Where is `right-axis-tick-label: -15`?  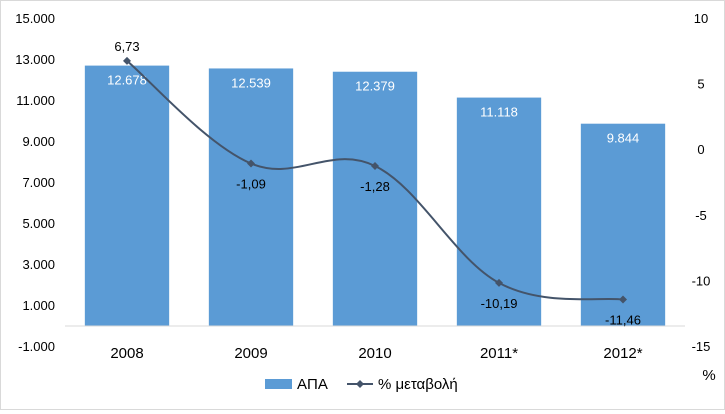
right-axis-tick-label: -15 is located at coordinates (701, 346).